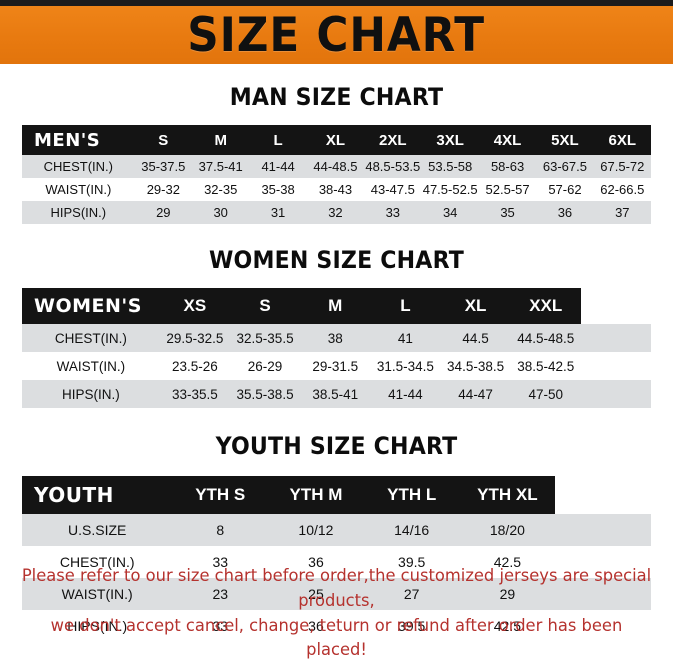 The image size is (673, 669). I want to click on size-chart-banner: SIZE CHART, so click(336, 36).